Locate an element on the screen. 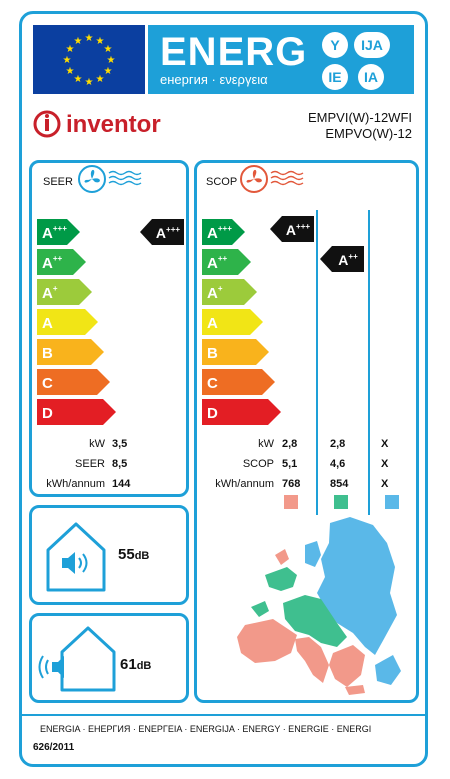 This screenshot has width=450, height=779. scop-class-bar: A is located at coordinates (233, 322).